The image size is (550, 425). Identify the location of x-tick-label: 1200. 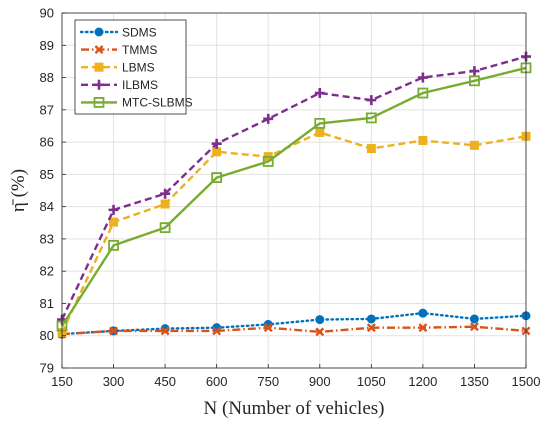
(422, 381).